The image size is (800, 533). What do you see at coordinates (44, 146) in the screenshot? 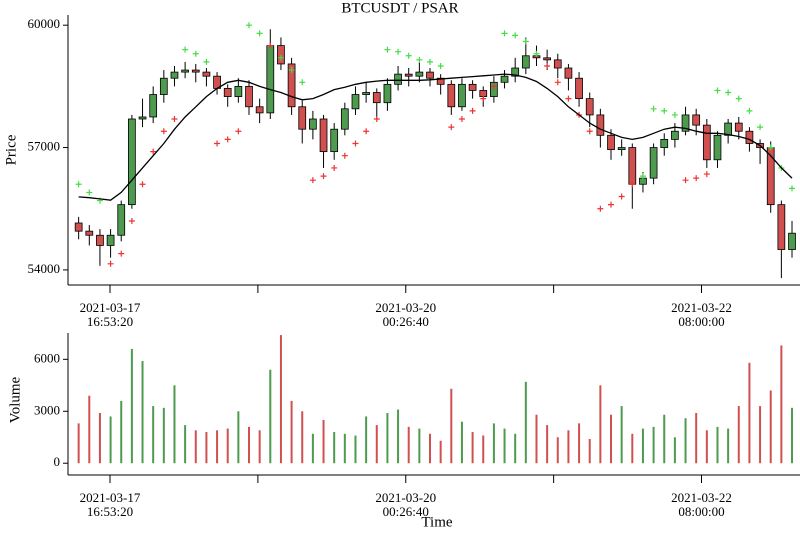
I see `y-tick-label: 57000` at bounding box center [44, 146].